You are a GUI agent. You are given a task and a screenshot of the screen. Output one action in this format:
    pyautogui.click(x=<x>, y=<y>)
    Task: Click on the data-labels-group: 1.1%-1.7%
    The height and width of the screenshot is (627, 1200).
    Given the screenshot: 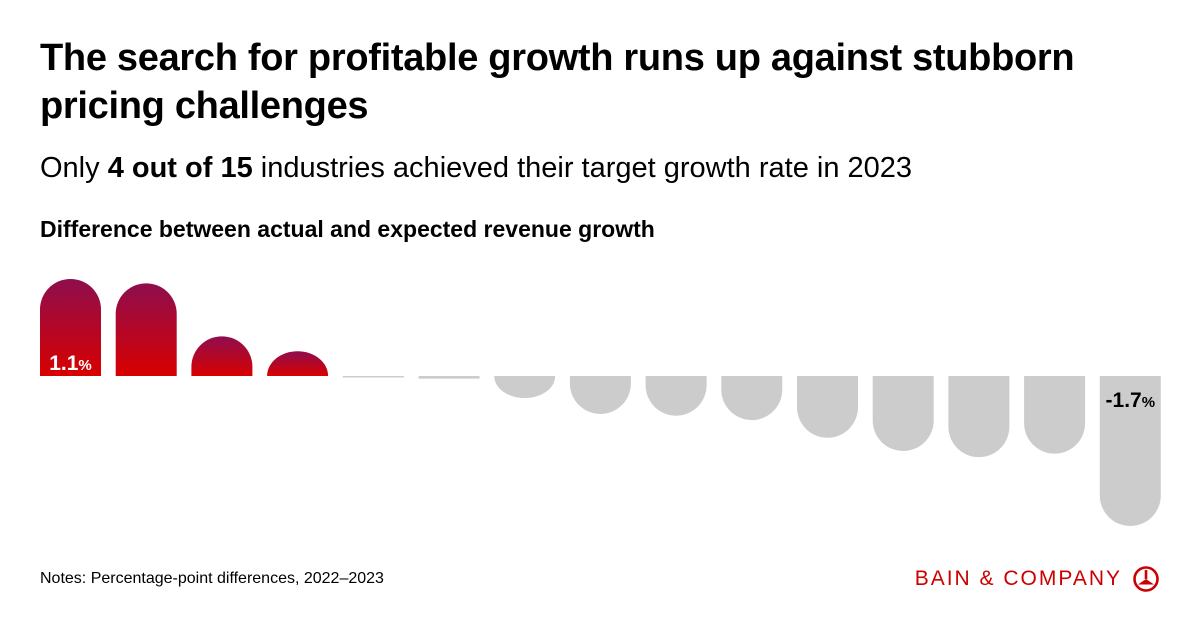 What is the action you would take?
    pyautogui.click(x=602, y=382)
    